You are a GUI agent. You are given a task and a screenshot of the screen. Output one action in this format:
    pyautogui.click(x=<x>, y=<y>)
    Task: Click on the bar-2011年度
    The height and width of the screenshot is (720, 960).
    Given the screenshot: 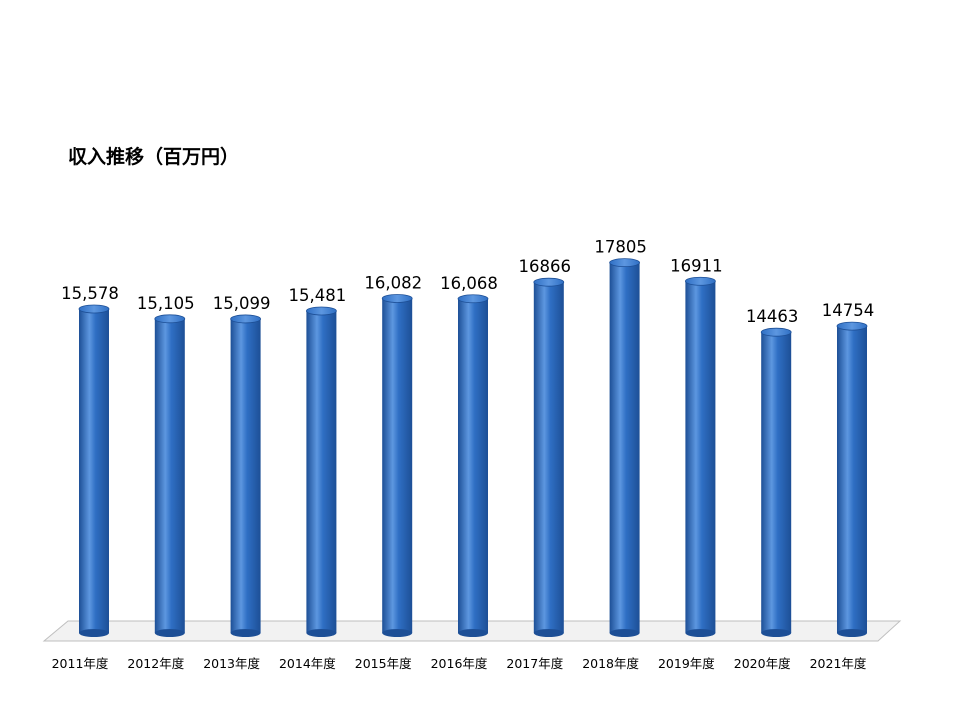 What is the action you would take?
    pyautogui.click(x=94, y=470)
    